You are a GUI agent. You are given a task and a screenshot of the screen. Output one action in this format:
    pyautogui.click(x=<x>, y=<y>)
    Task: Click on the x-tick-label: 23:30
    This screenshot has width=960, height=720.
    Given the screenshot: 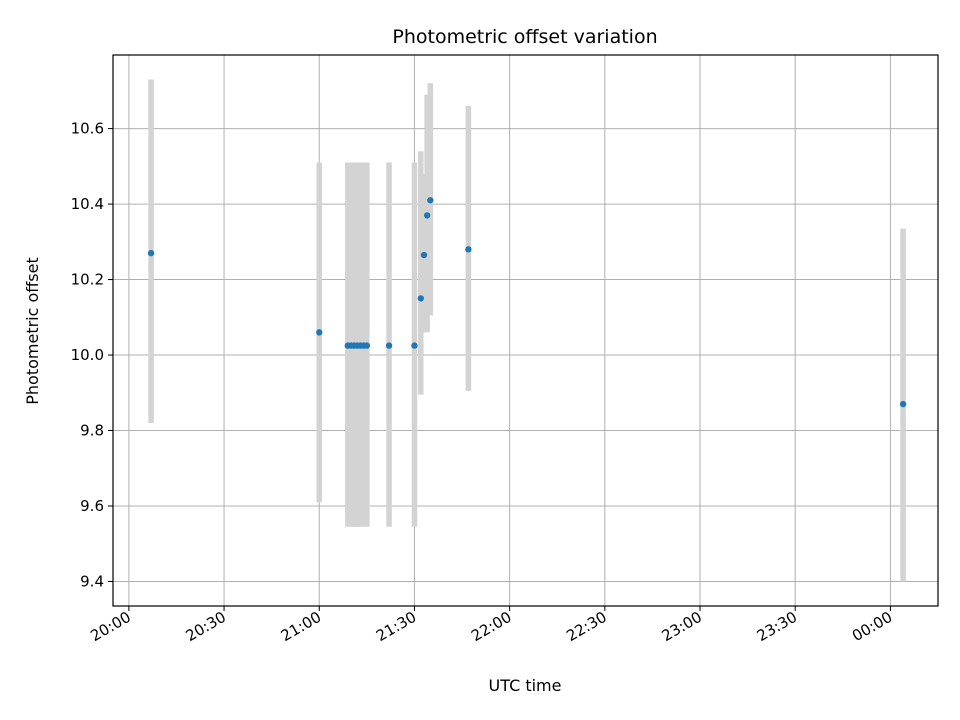 What is the action you would take?
    pyautogui.click(x=777, y=626)
    